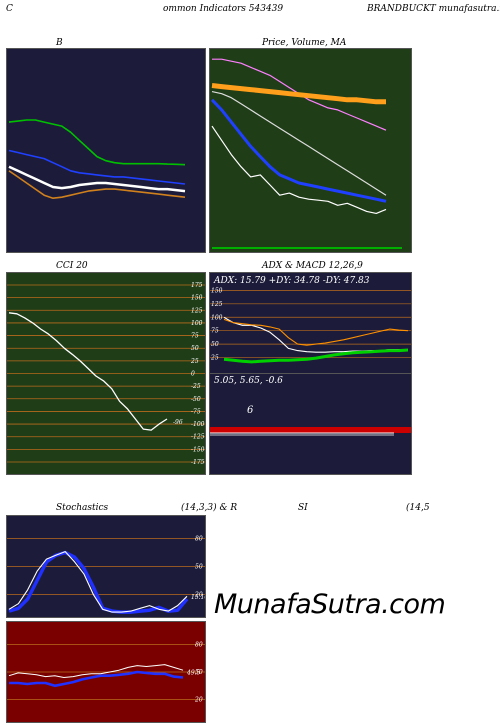 The height and width of the screenshot is (725, 500). What do you see at coordinates (82, 508) in the screenshot?
I see `stoch-title: Stochastics` at bounding box center [82, 508].